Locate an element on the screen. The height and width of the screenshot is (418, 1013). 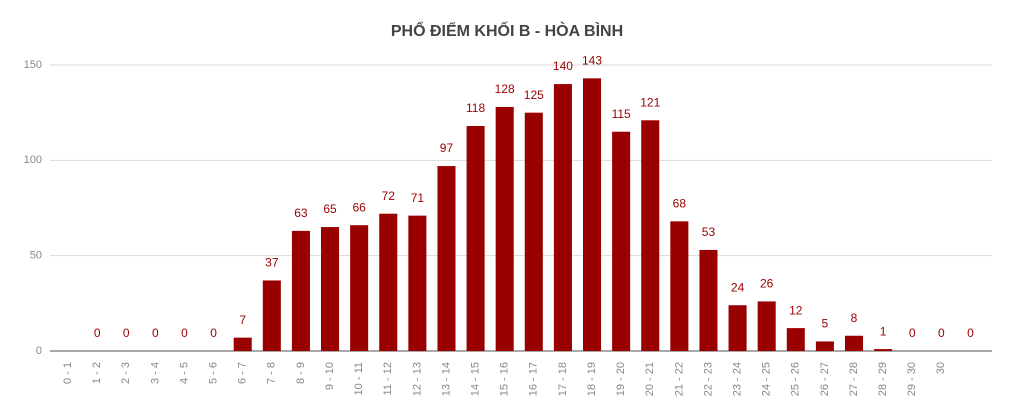
x-tick-label: 10 - 11 is located at coordinates (359, 378).